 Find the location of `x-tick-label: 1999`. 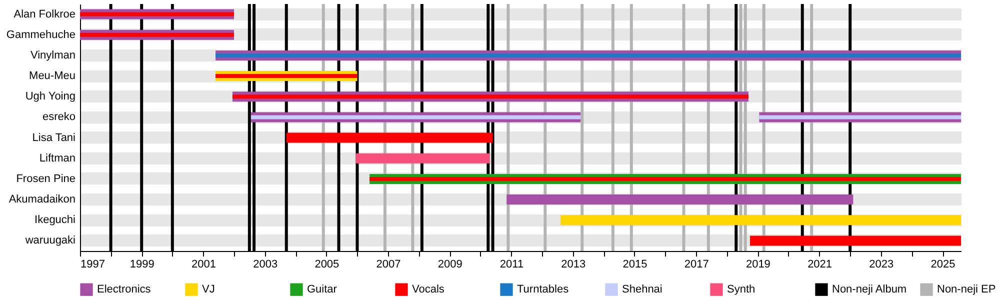

x-tick-label: 1999 is located at coordinates (142, 264).